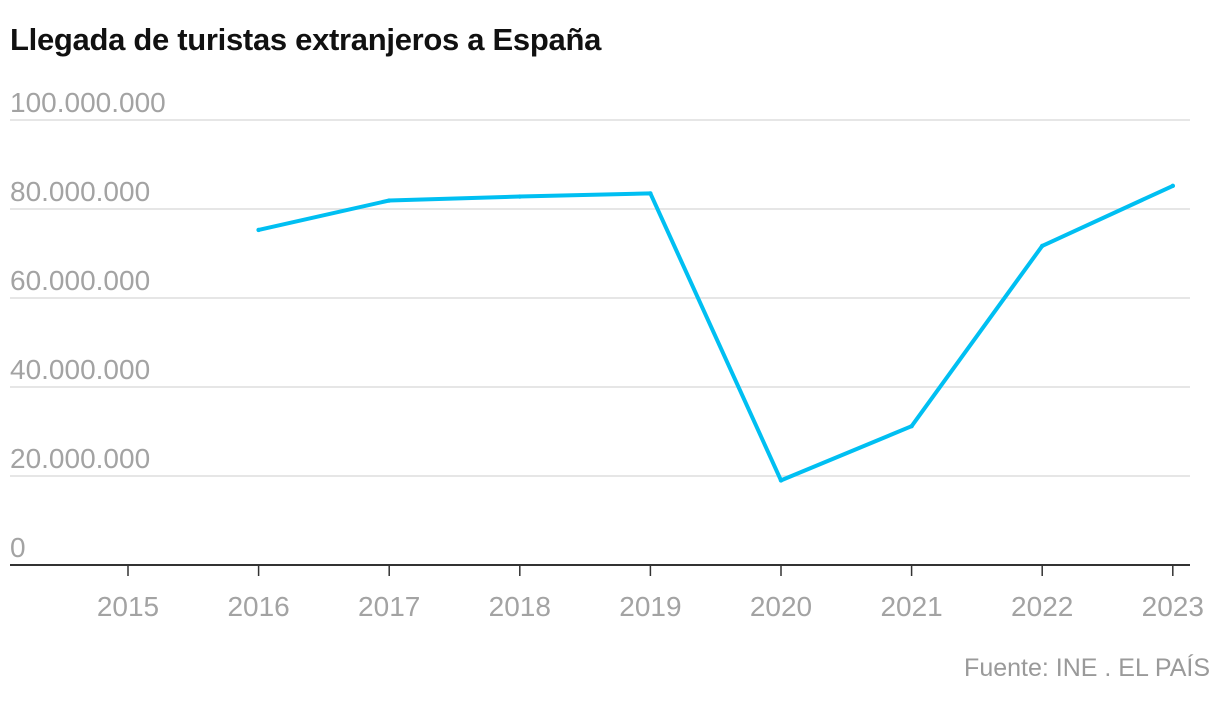 Image resolution: width=1220 pixels, height=702 pixels. I want to click on x-tick-label: 2023, so click(1173, 606).